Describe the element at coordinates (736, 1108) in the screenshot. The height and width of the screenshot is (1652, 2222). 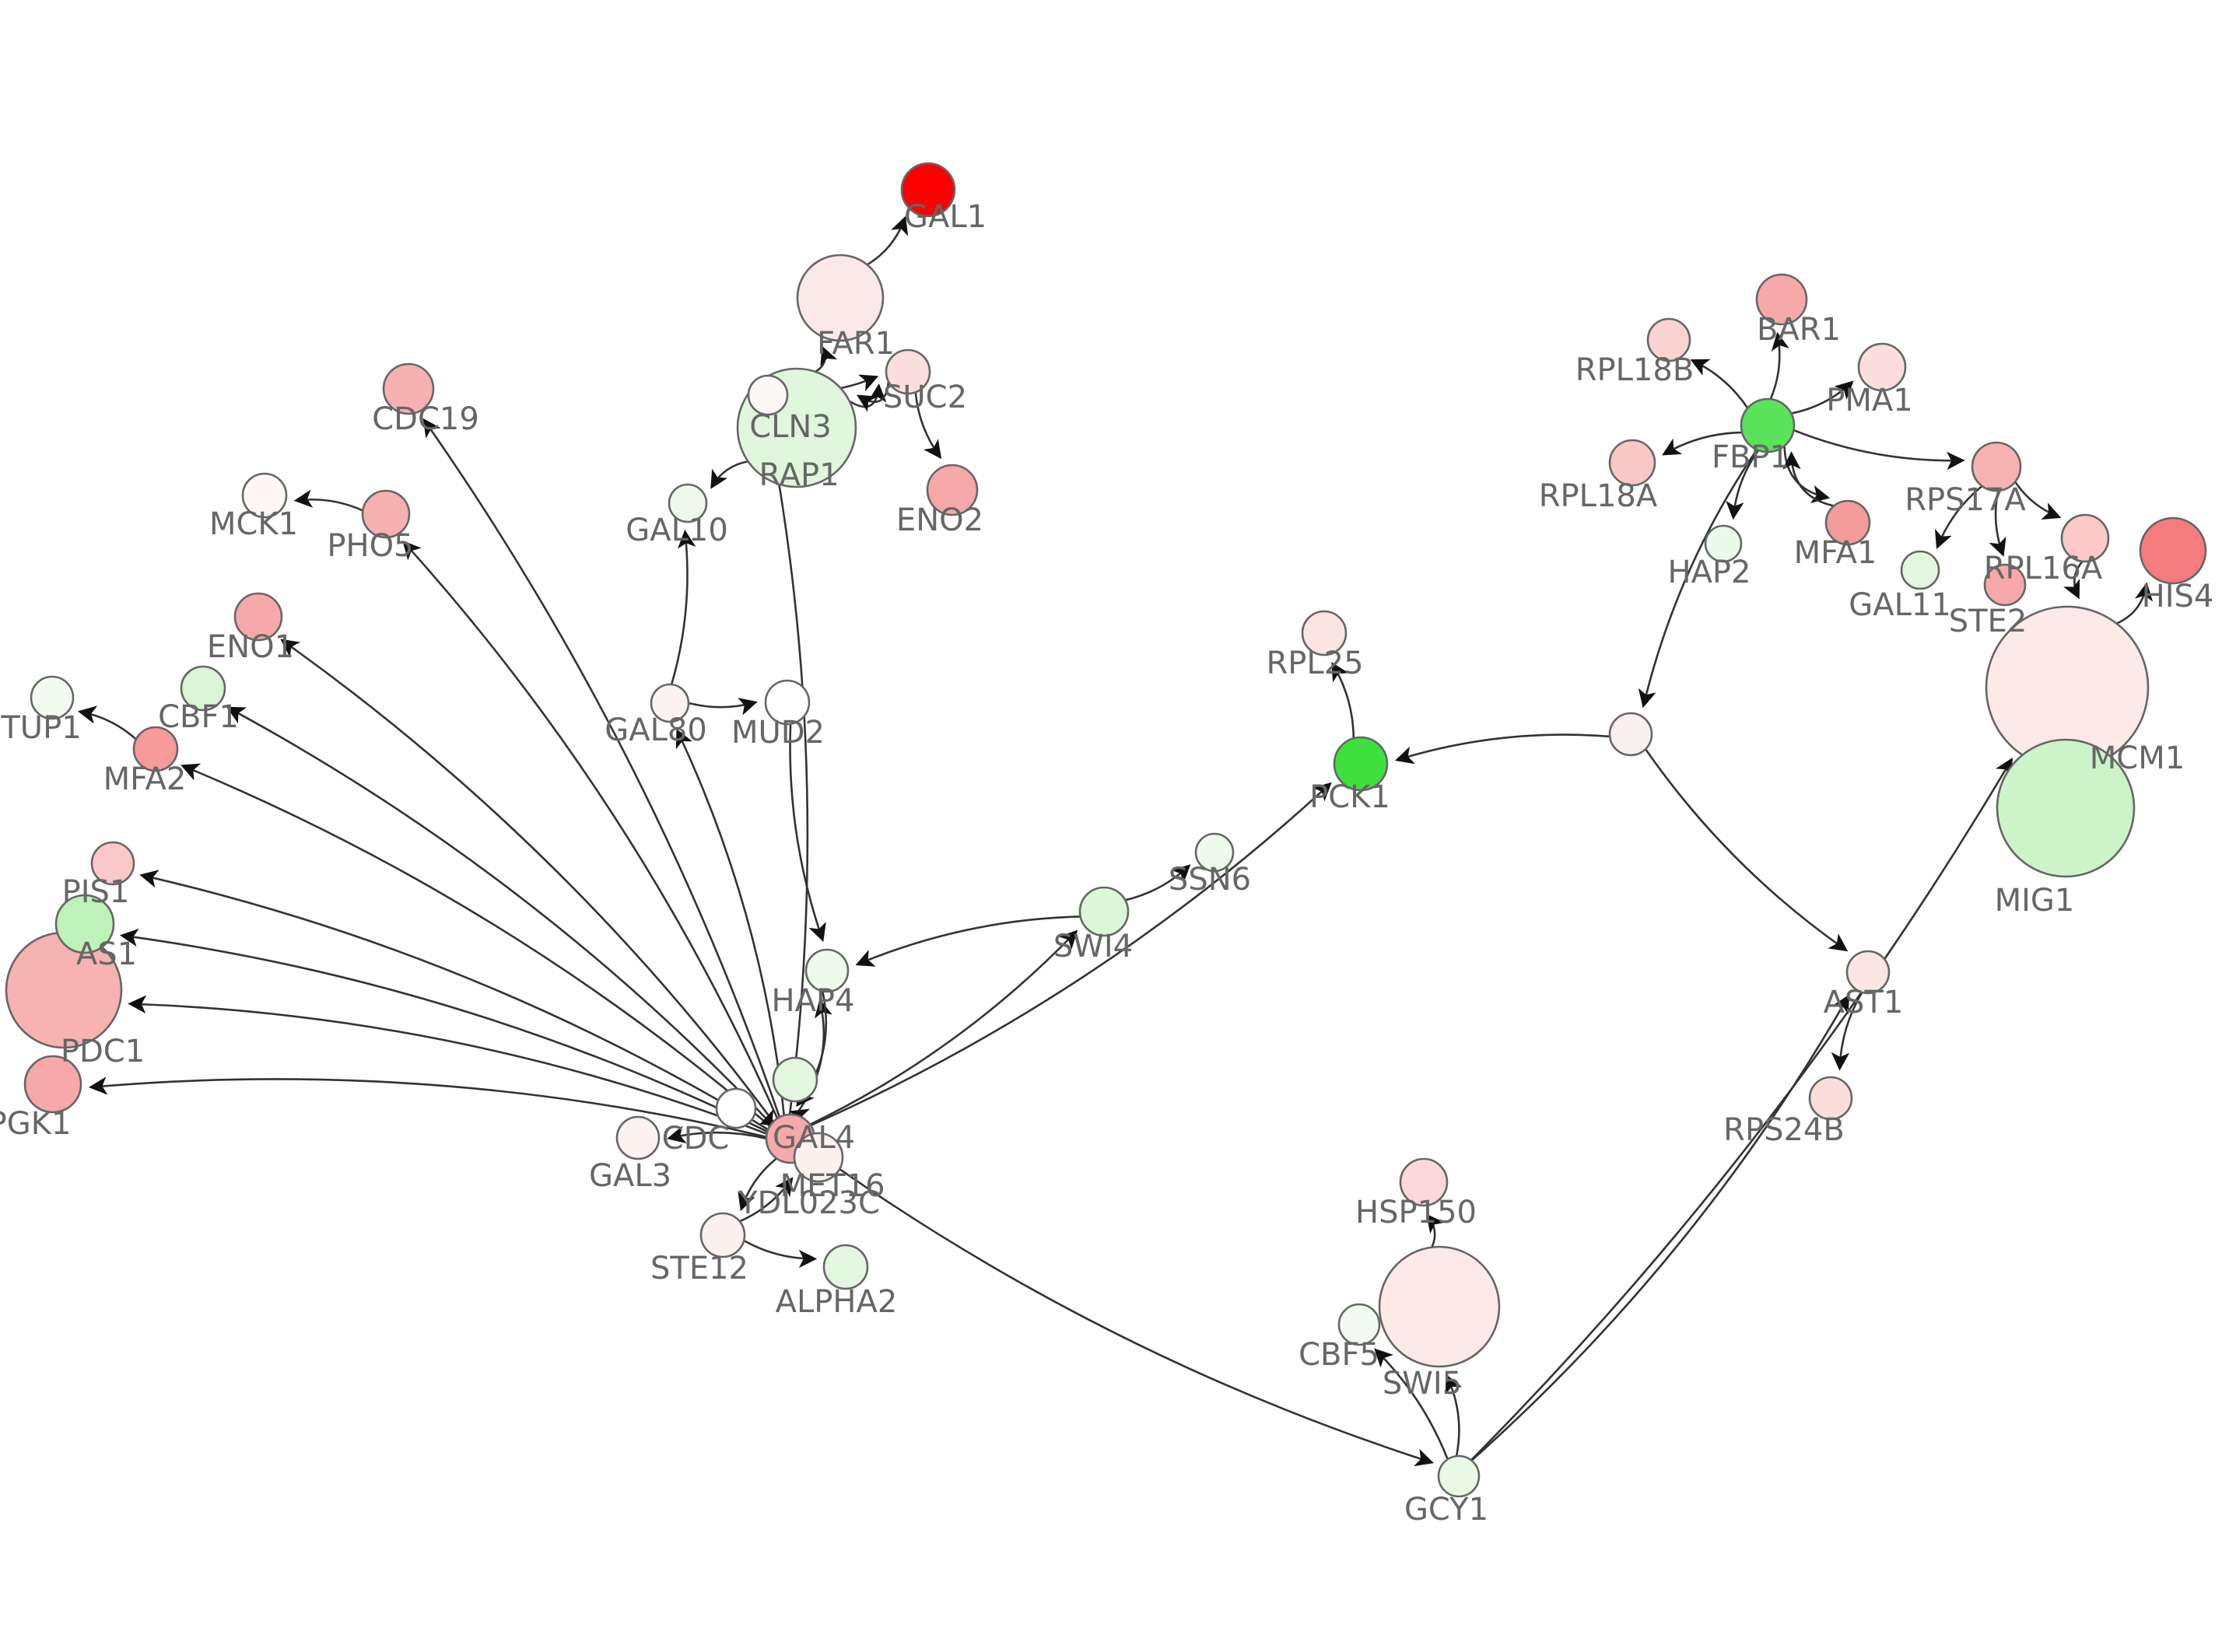
I see `network-node-cdc28` at that location.